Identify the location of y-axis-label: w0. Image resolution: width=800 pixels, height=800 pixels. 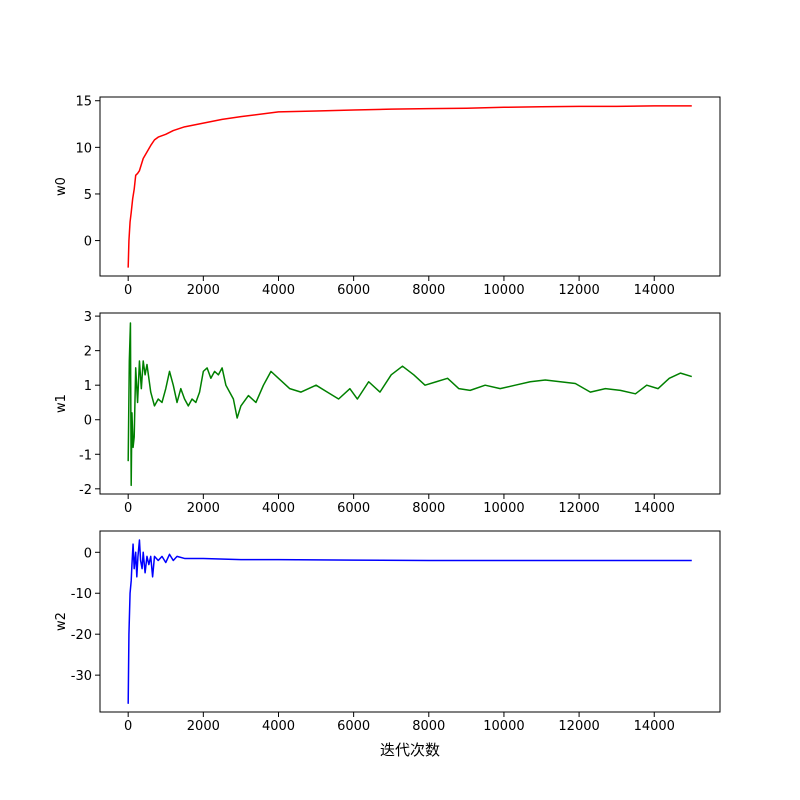
(61, 186).